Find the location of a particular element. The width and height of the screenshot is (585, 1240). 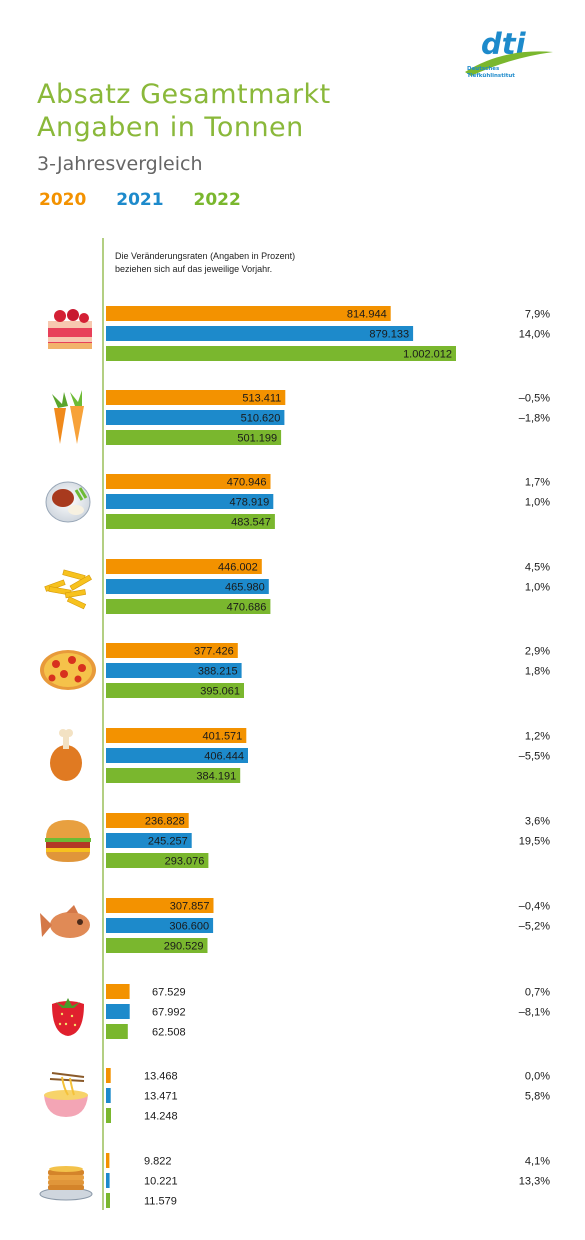

value-label: 245.257 is located at coordinates (168, 842).